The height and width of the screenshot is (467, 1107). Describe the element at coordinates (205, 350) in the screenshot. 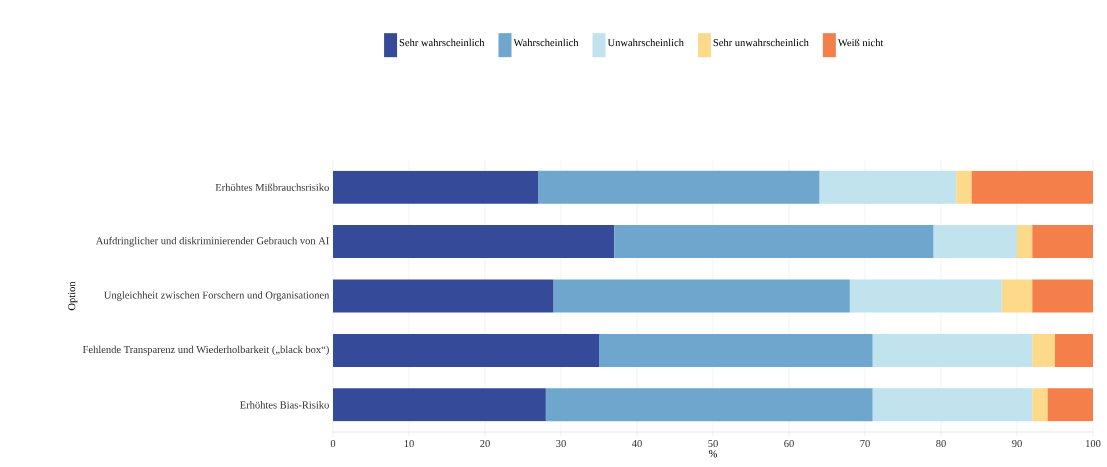

I see `y-tick-label: Fehlende Transparenz und Wiederholbarkeit („black box“)` at that location.